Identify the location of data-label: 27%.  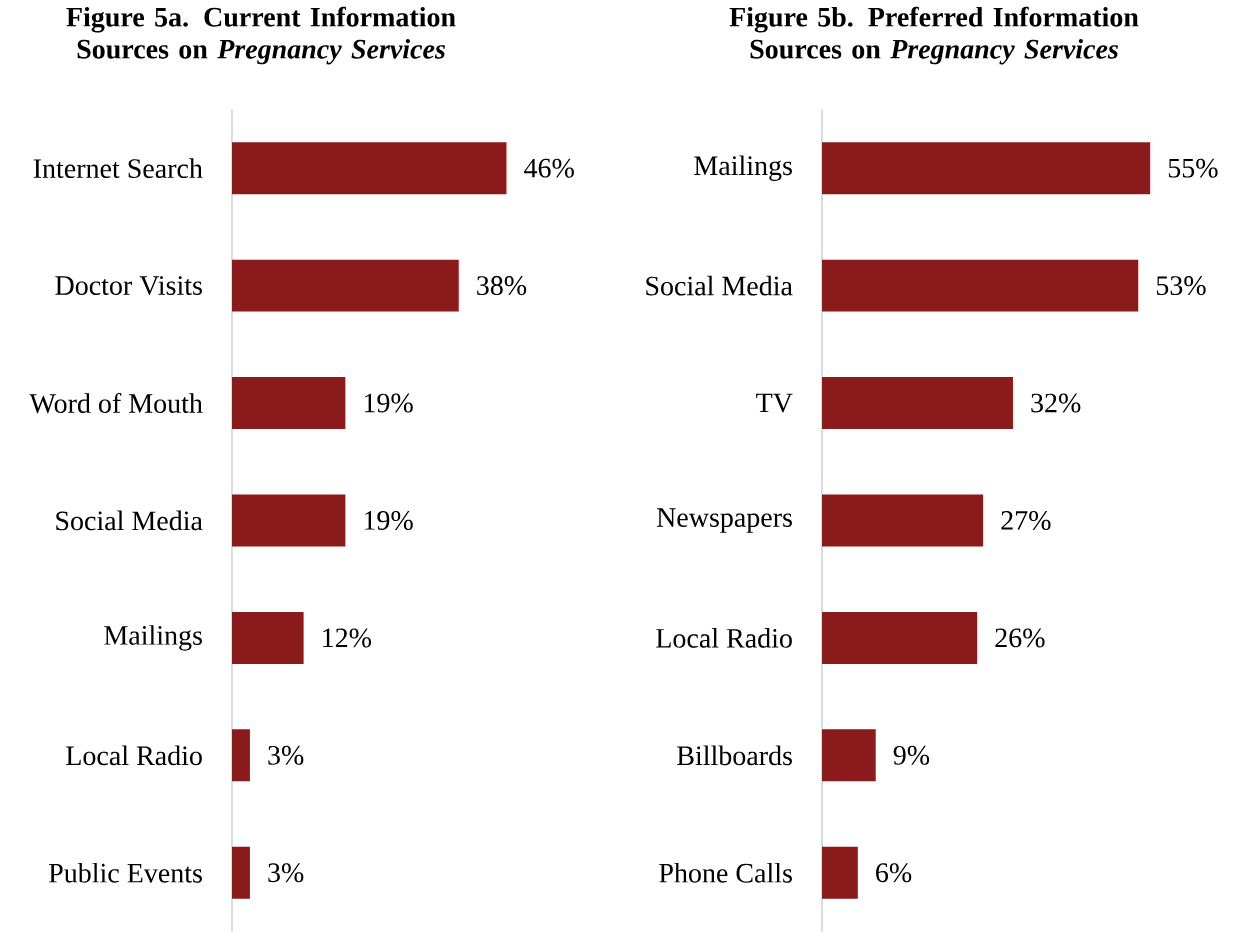
(1026, 520).